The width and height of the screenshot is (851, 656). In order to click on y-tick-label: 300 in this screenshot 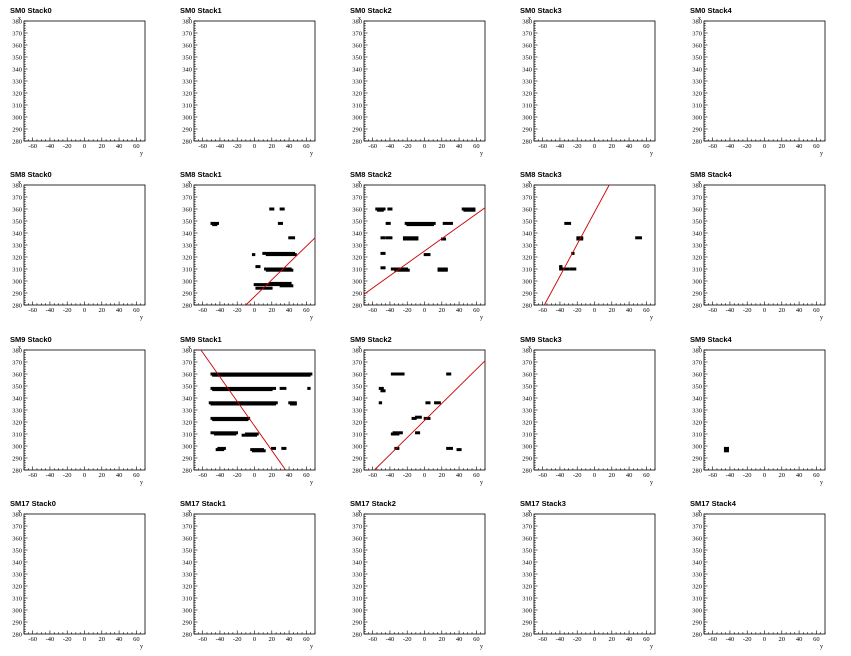, I will do `click(187, 281)`.